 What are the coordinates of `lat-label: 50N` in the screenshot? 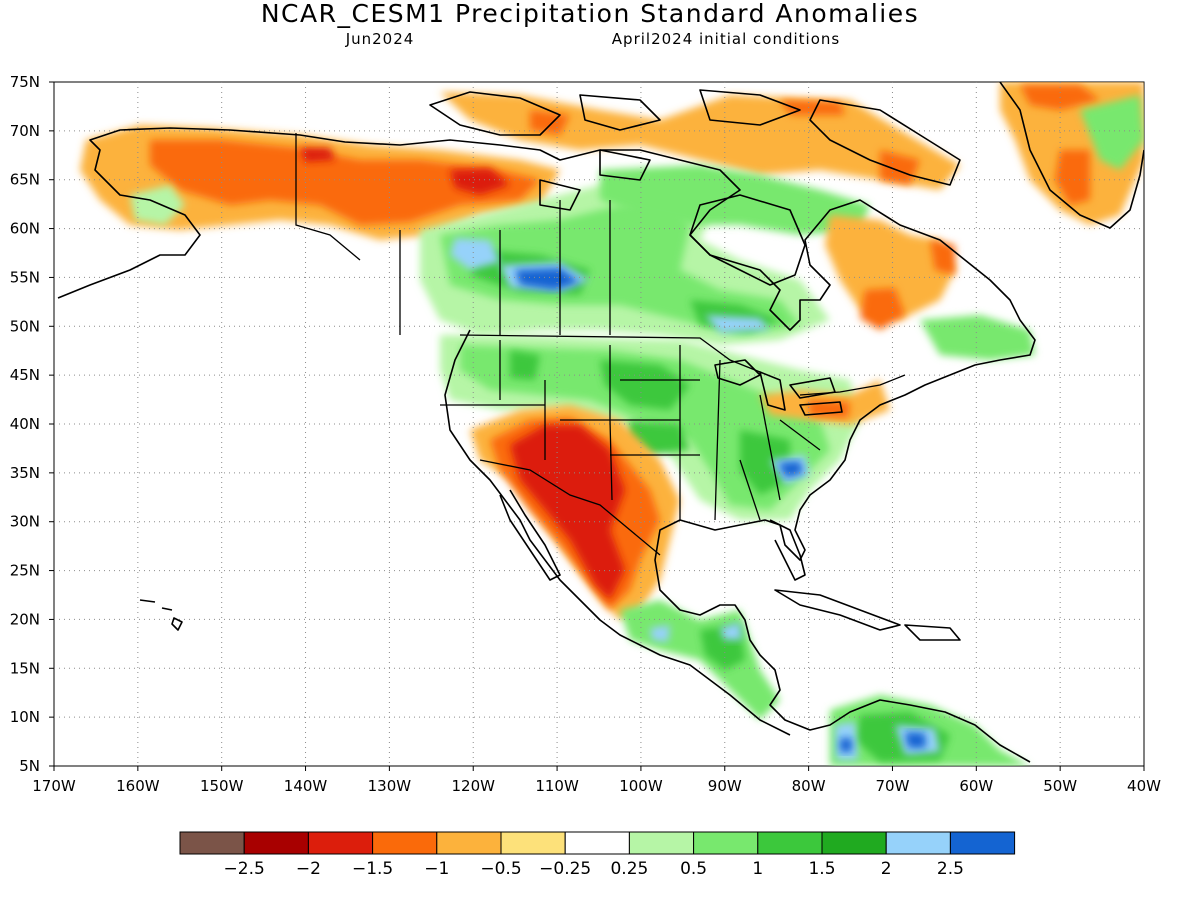 It's located at (25, 326).